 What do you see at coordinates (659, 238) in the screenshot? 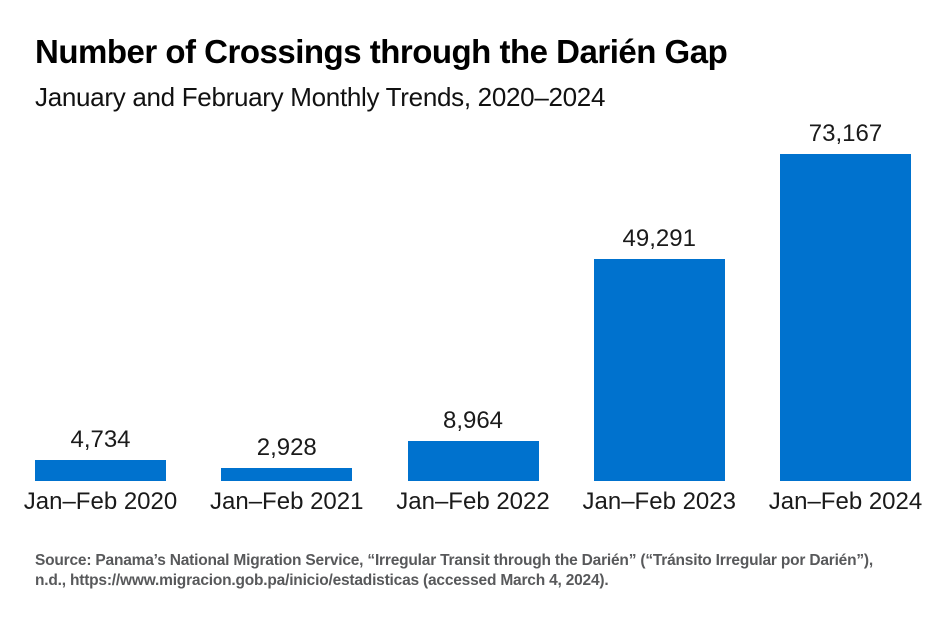
I see `bar-value-label: 49,291` at bounding box center [659, 238].